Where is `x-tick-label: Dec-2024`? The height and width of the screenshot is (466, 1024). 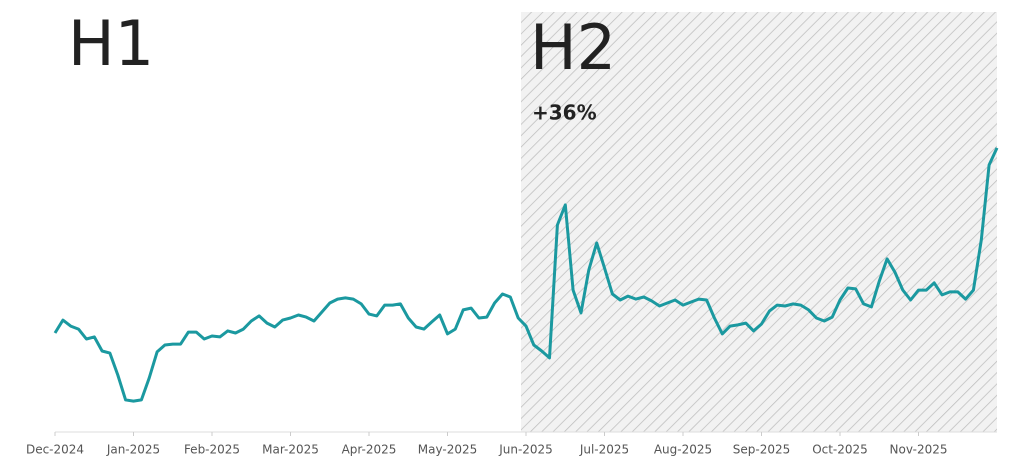
x-tick-label: Dec-2024 is located at coordinates (55, 450).